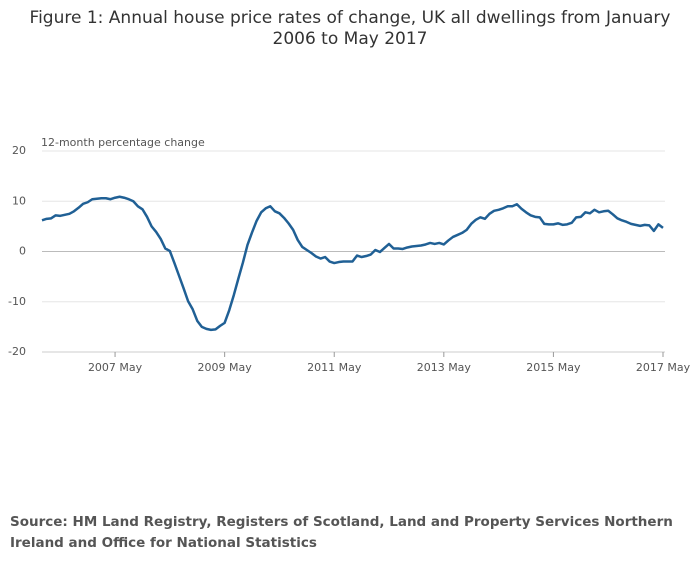  I want to click on y-tick-label: 0, so click(22, 251).